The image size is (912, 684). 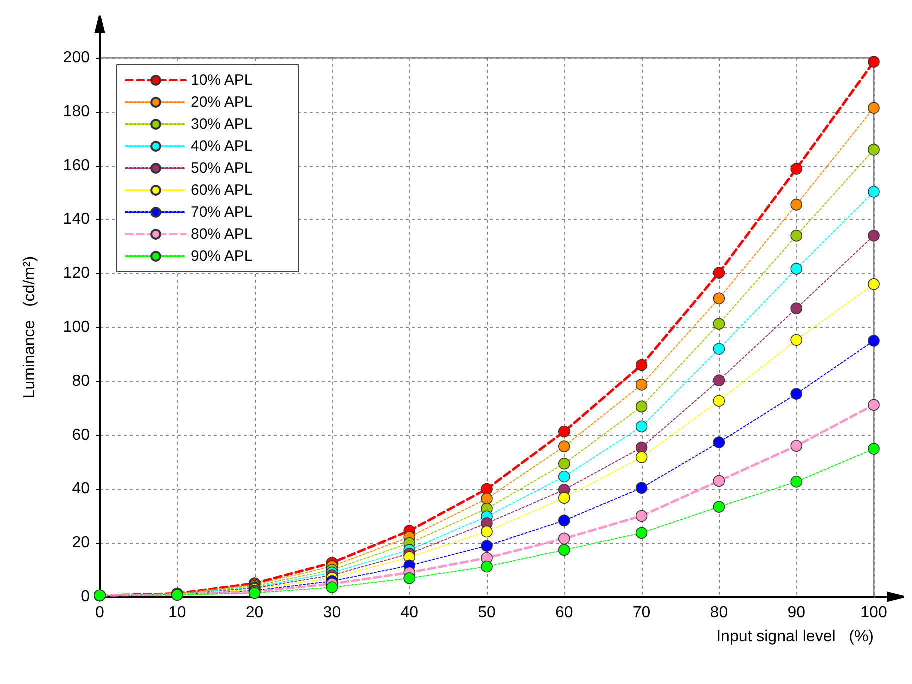 I want to click on x-tick-label: 10, so click(x=177, y=613).